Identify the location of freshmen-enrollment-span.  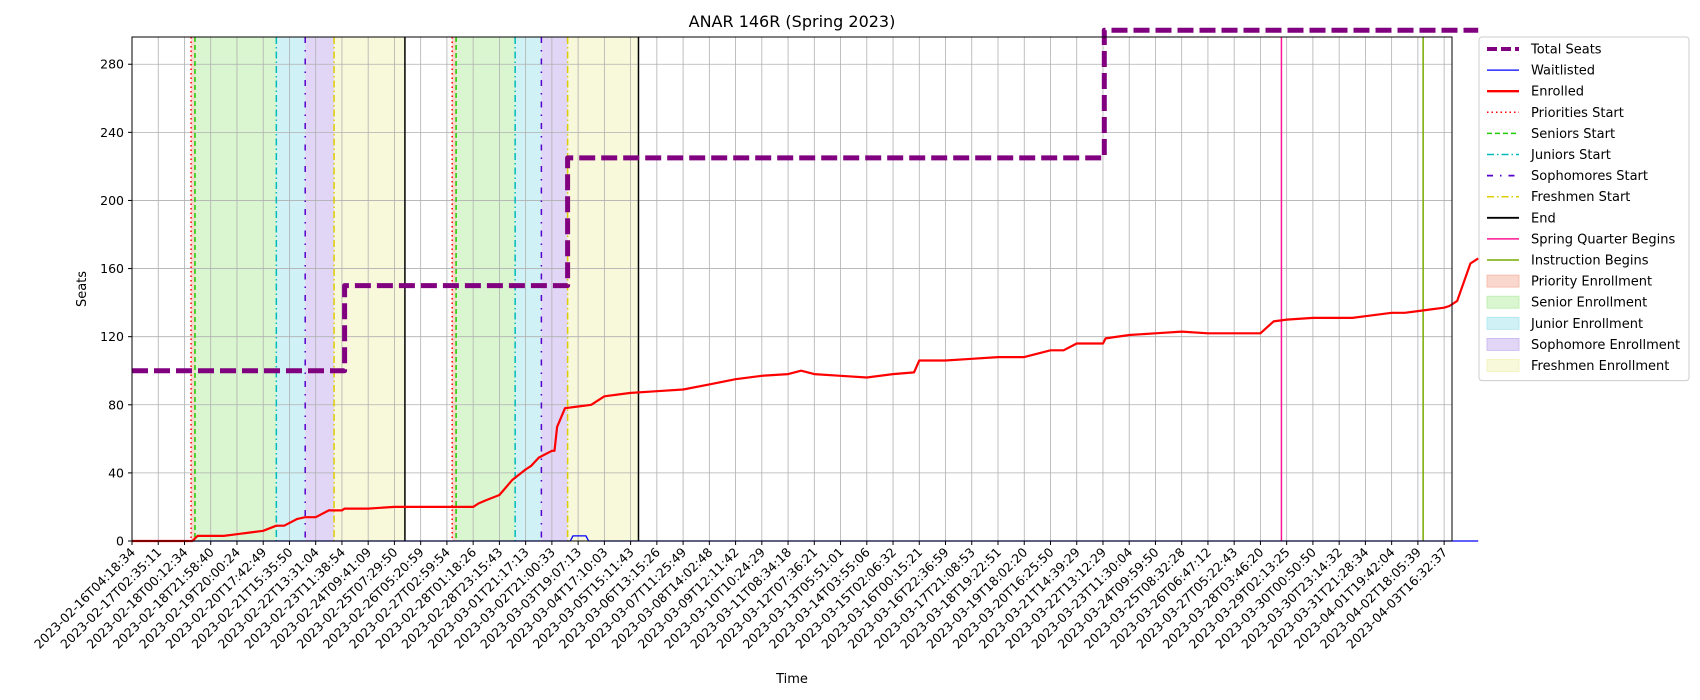
(603, 289).